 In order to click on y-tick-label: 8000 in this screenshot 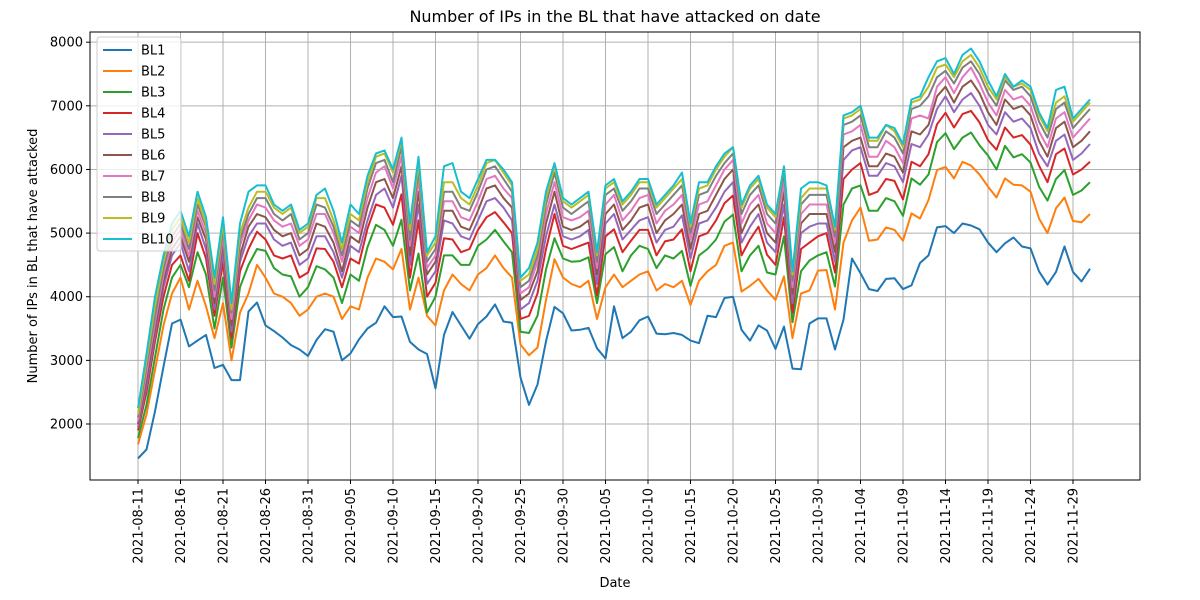, I will do `click(66, 43)`.